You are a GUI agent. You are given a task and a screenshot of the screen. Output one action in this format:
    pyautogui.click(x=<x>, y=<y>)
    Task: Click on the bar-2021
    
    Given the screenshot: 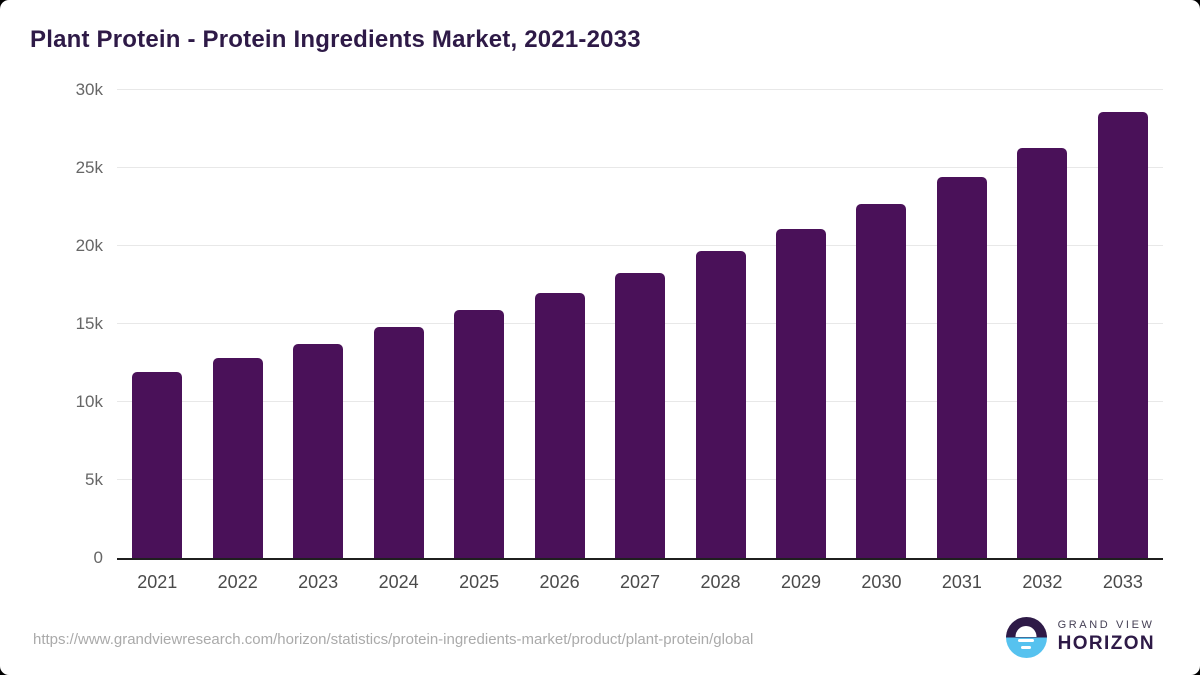 What is the action you would take?
    pyautogui.click(x=157, y=465)
    